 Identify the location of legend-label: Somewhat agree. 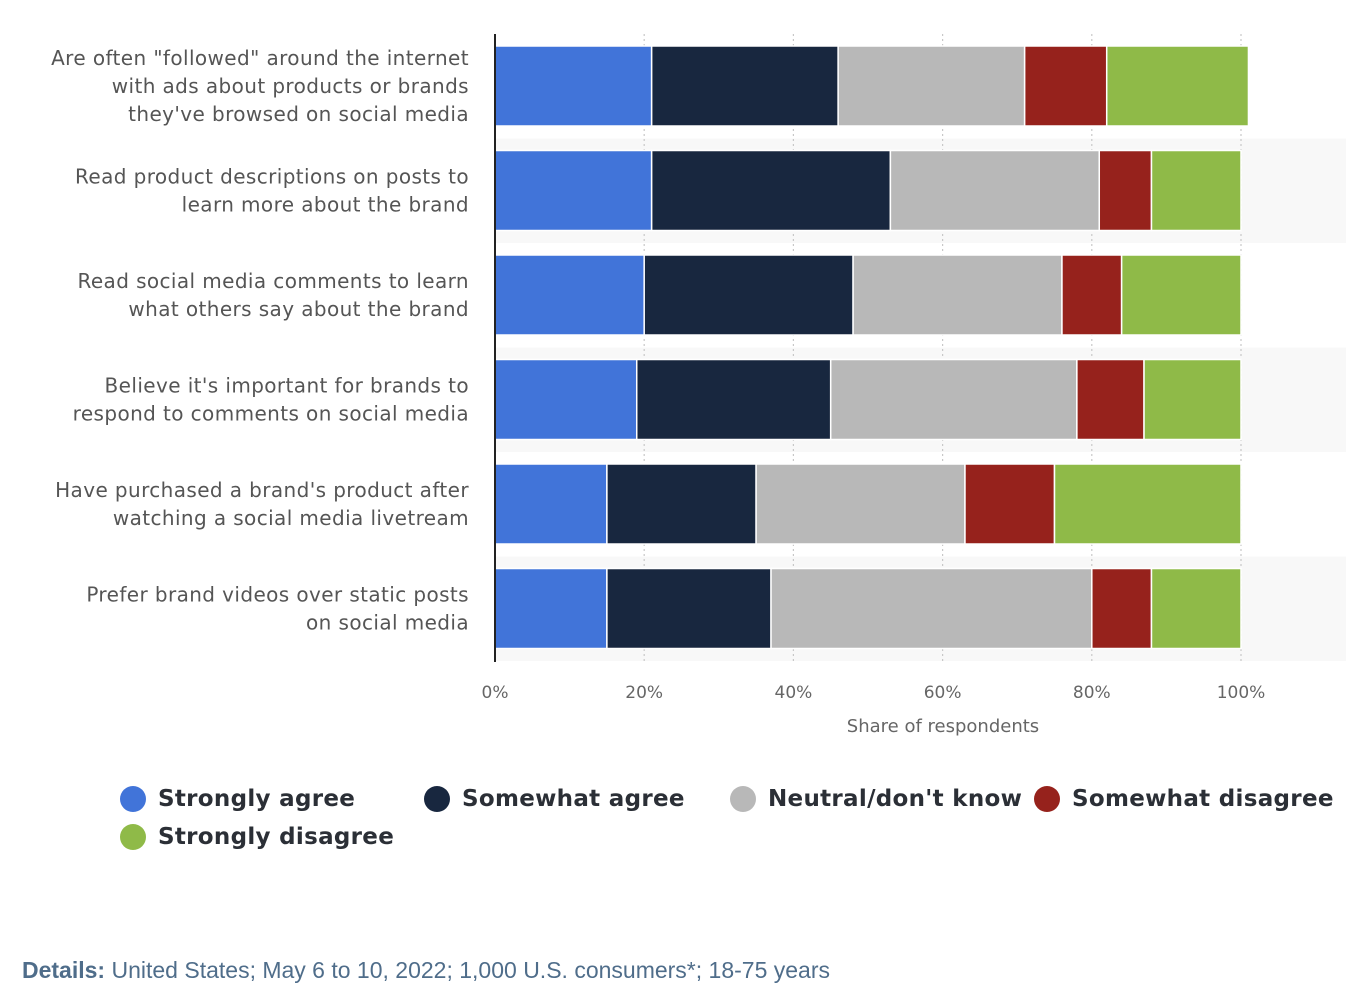
(573, 799).